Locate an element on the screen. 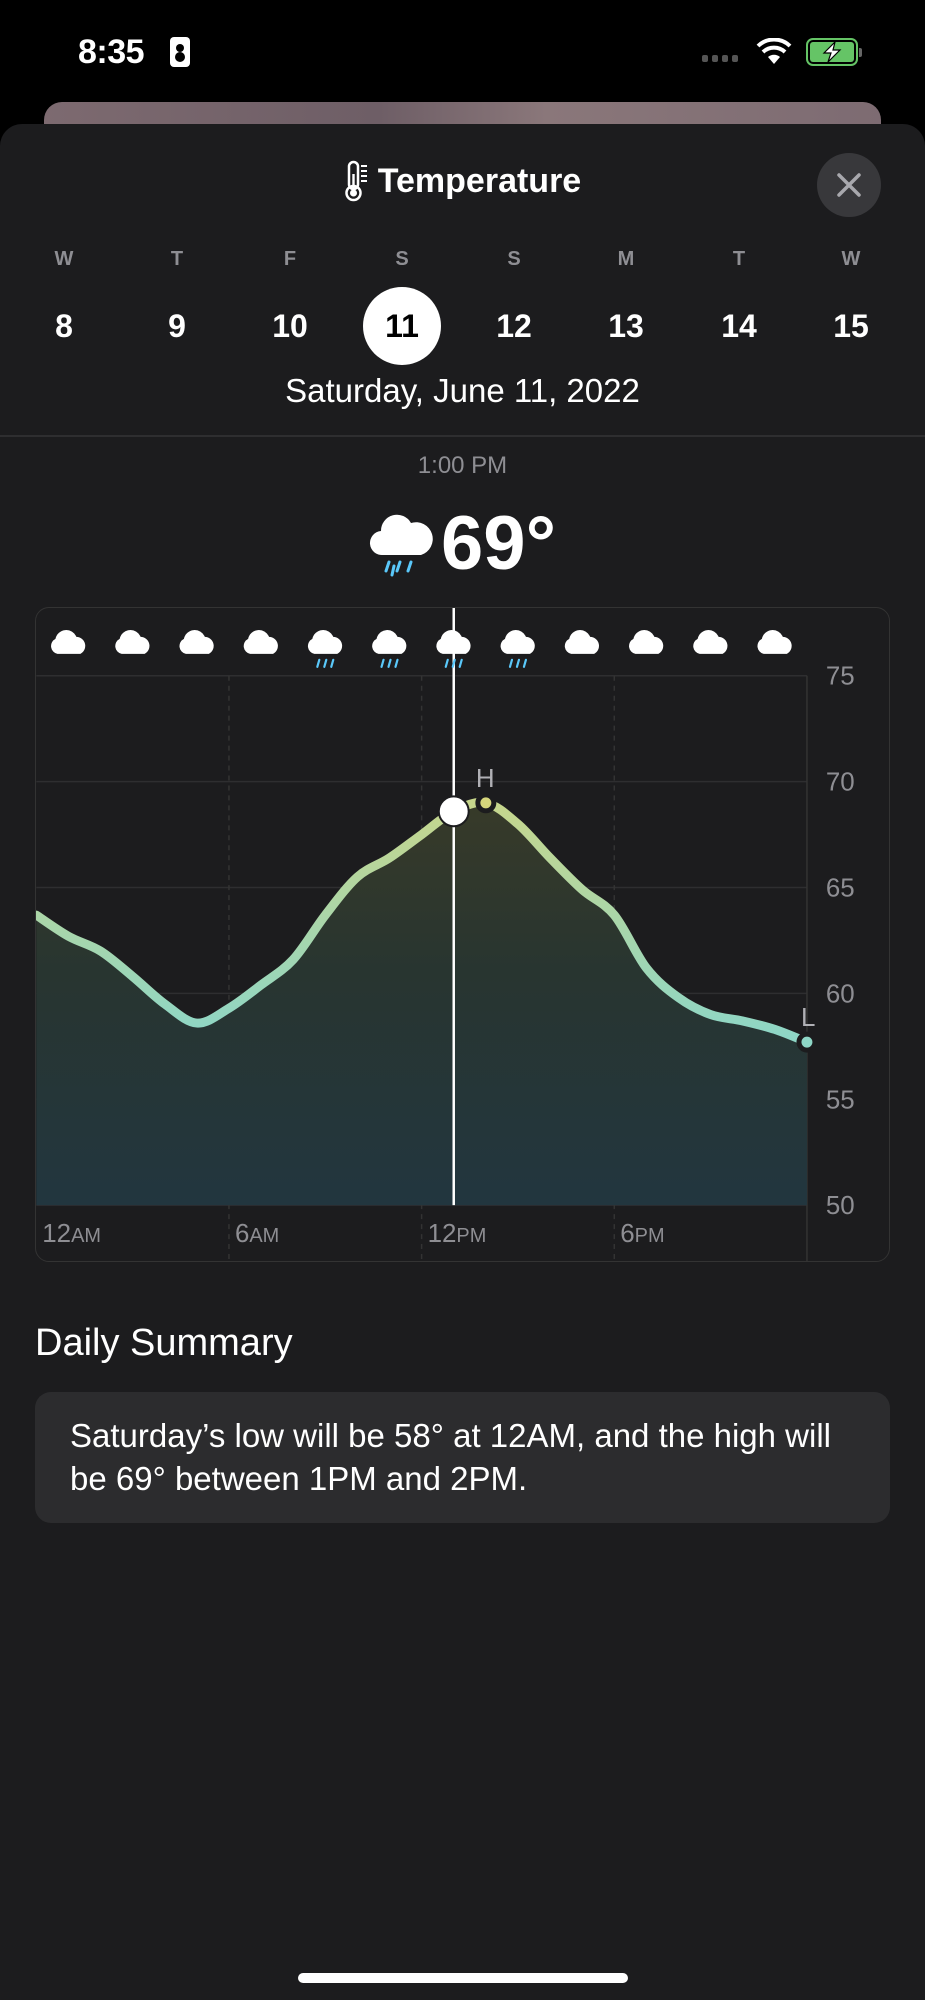  y-tick-label: 60 is located at coordinates (840, 994).